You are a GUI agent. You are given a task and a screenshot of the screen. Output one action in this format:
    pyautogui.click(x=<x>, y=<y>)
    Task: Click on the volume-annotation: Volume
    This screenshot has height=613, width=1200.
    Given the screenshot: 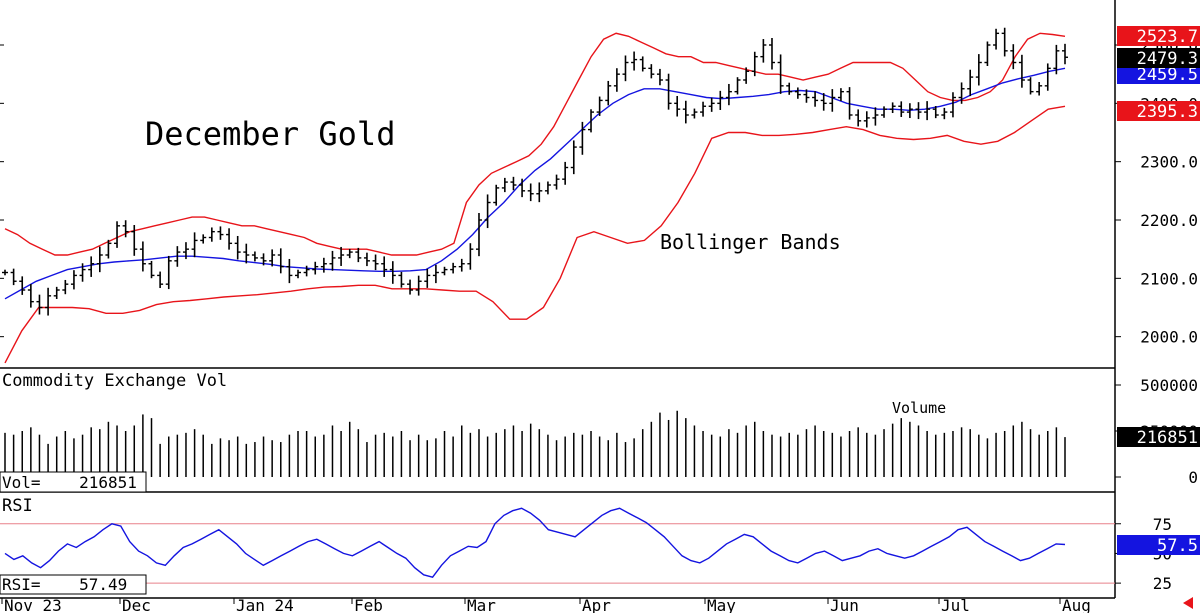 What is the action you would take?
    pyautogui.click(x=919, y=408)
    